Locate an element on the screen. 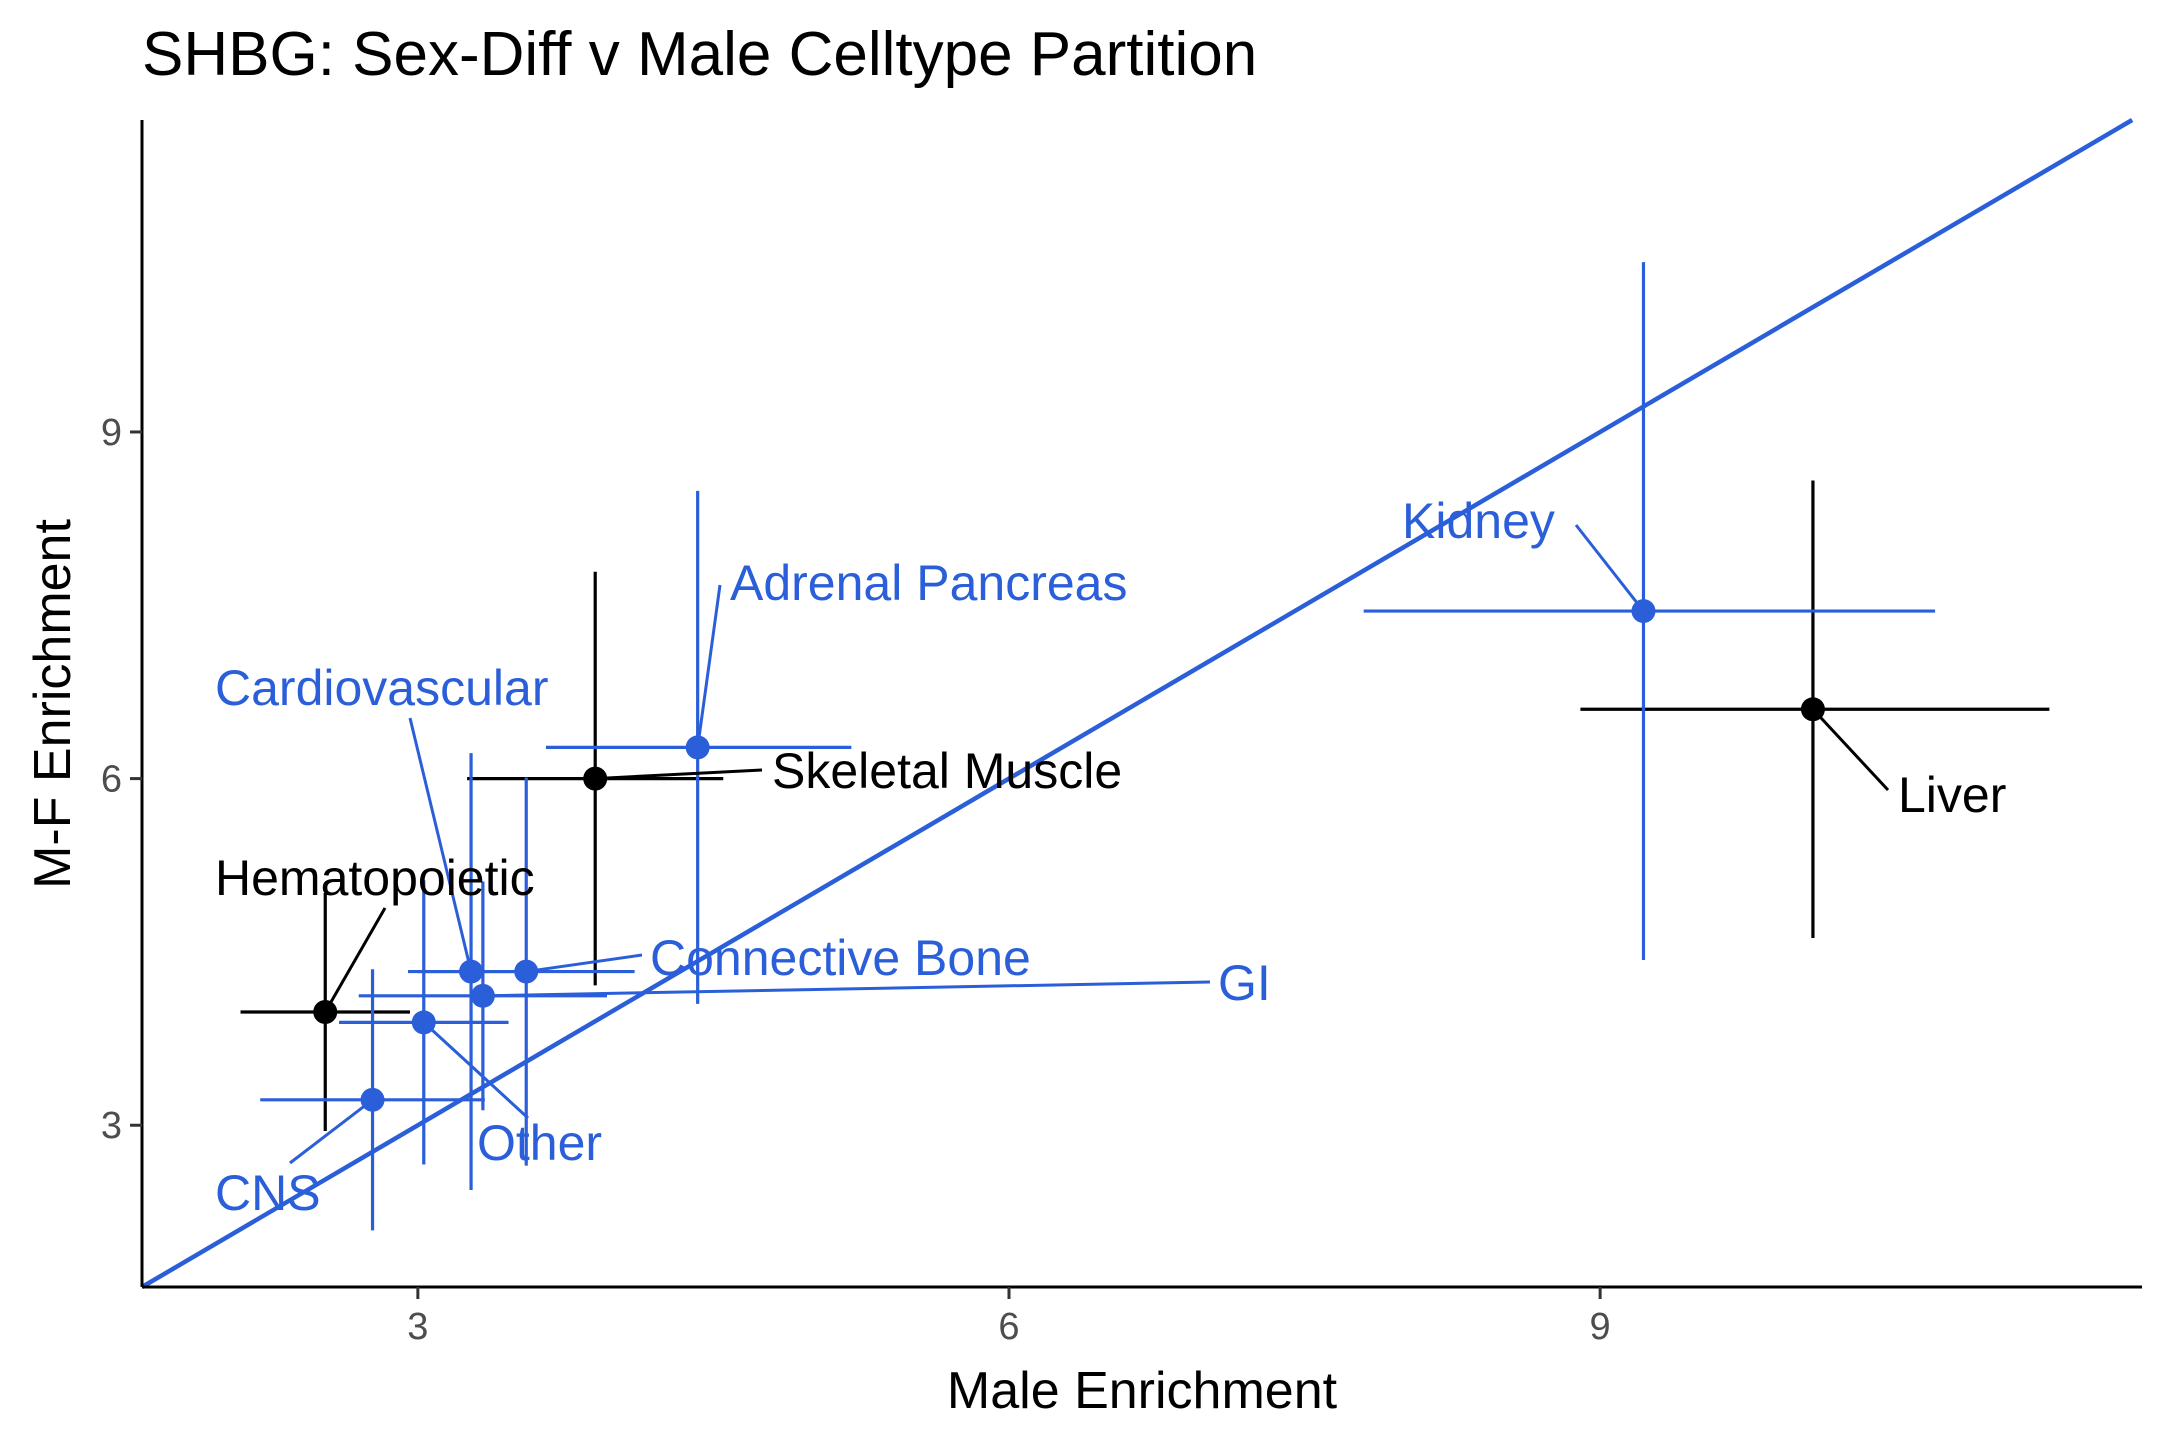  leader-cardiovascular is located at coordinates (440, 844).